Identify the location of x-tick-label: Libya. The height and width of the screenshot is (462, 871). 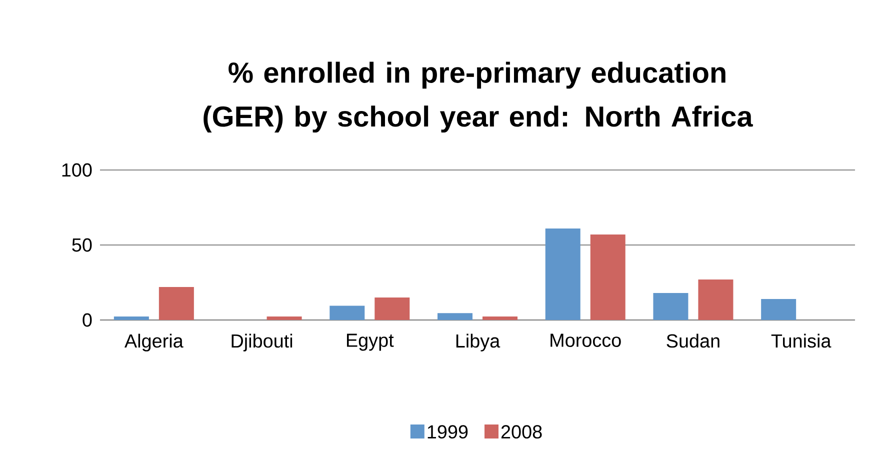
(478, 343).